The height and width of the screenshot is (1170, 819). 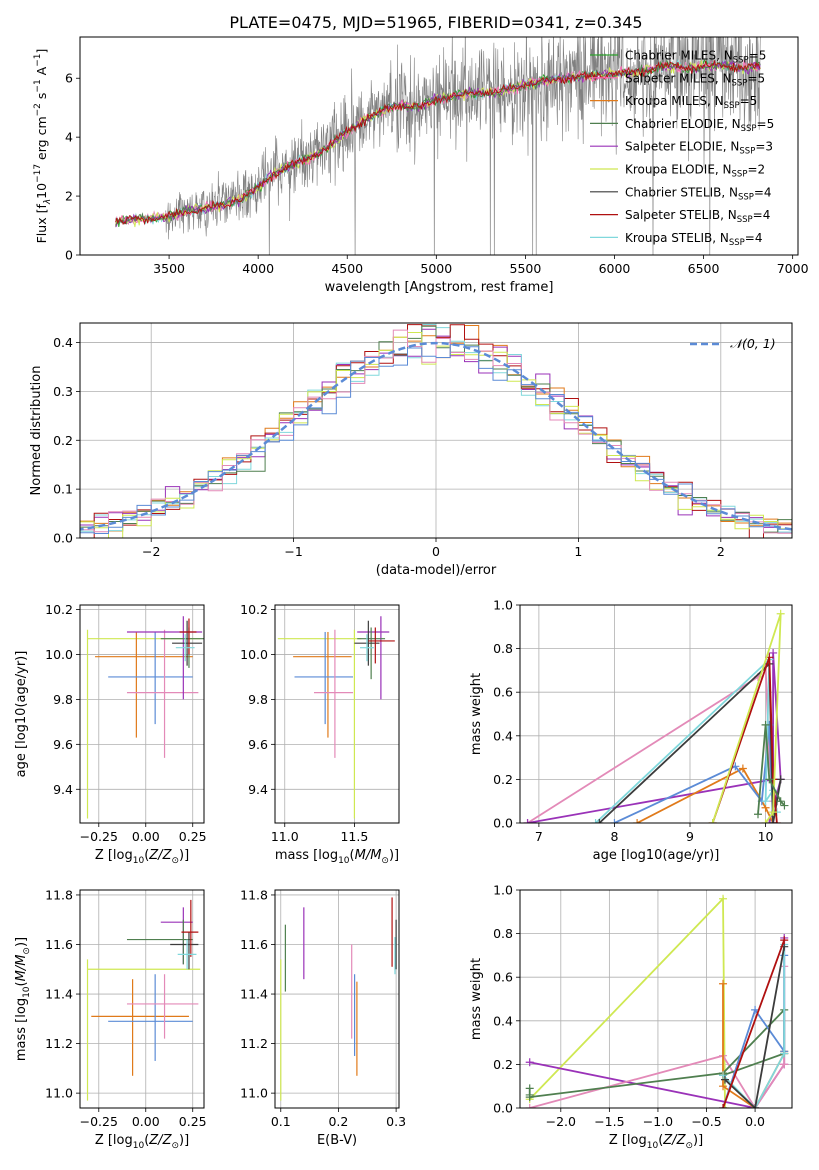 I want to click on spectrum-plot-area, so click(x=438, y=146).